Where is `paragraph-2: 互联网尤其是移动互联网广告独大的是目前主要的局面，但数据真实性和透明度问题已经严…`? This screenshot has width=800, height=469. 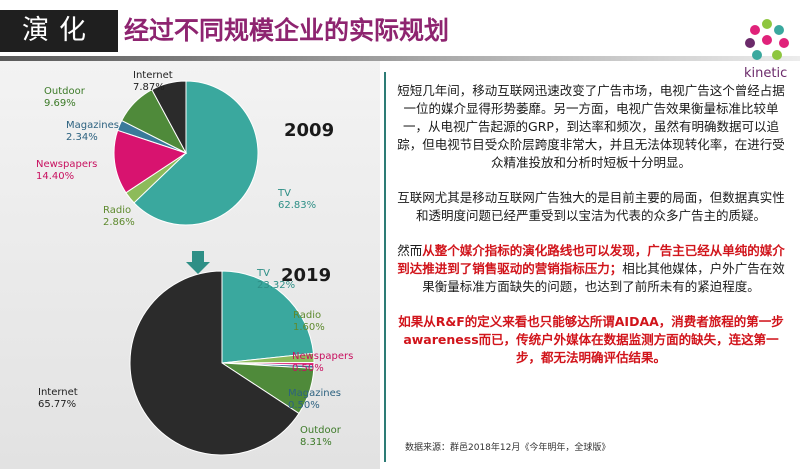 paragraph-2: 互联网尤其是移动互联网广告独大的是目前主要的局面，但数据真实性和透明度问题已经严… is located at coordinates (591, 206).